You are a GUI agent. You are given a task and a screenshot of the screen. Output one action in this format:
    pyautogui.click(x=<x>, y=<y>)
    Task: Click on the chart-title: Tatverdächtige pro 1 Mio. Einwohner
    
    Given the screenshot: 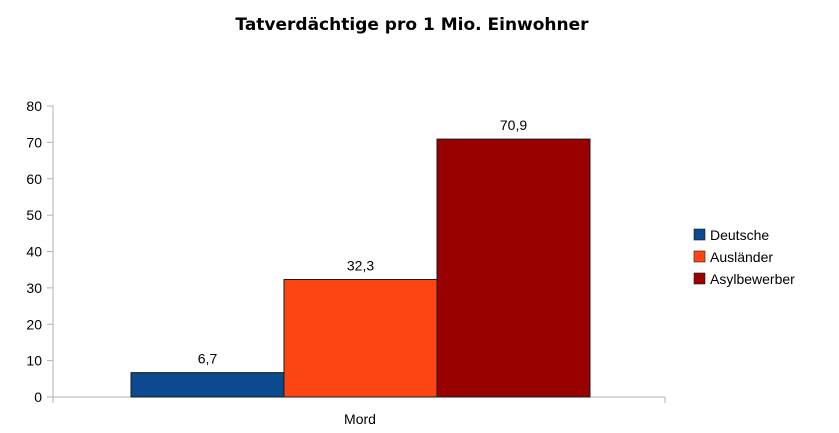 What is the action you would take?
    pyautogui.click(x=412, y=25)
    